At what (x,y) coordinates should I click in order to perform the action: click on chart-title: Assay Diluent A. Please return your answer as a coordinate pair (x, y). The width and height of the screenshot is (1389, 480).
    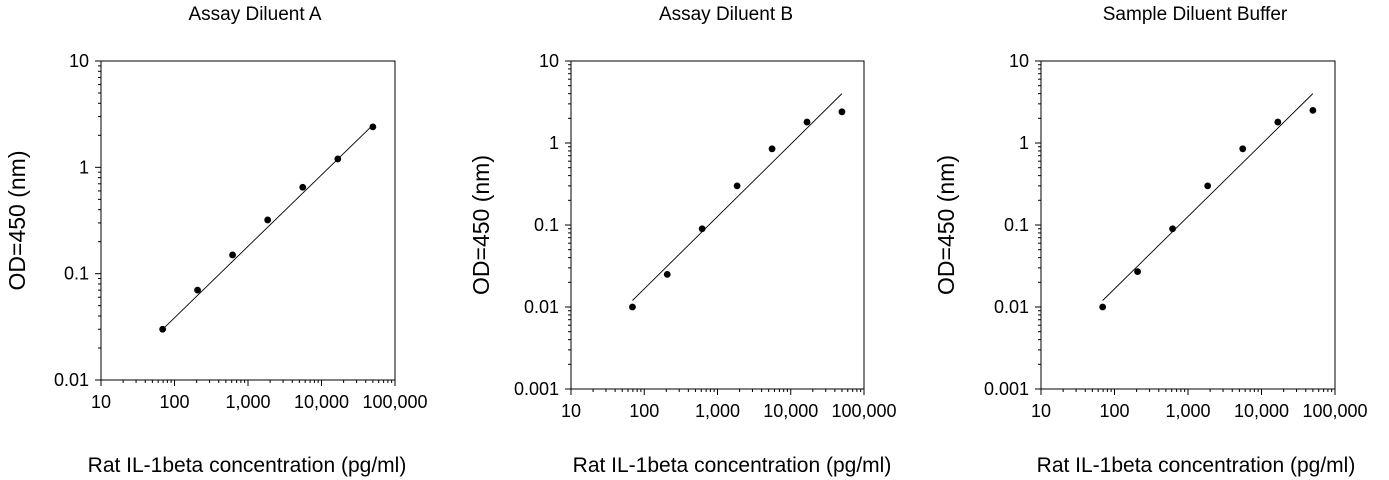
    Looking at the image, I should click on (254, 14).